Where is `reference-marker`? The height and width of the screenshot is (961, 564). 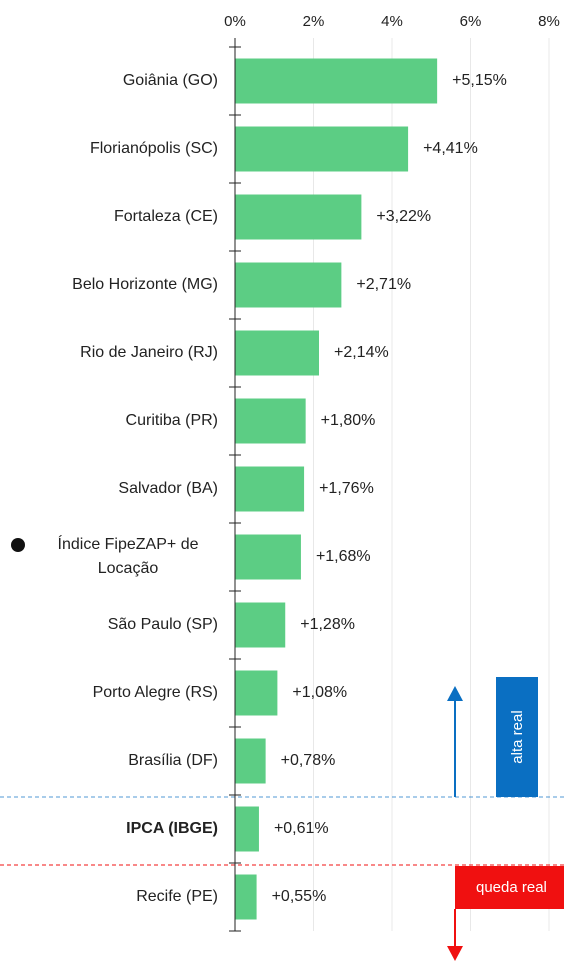
reference-marker is located at coordinates (18, 545).